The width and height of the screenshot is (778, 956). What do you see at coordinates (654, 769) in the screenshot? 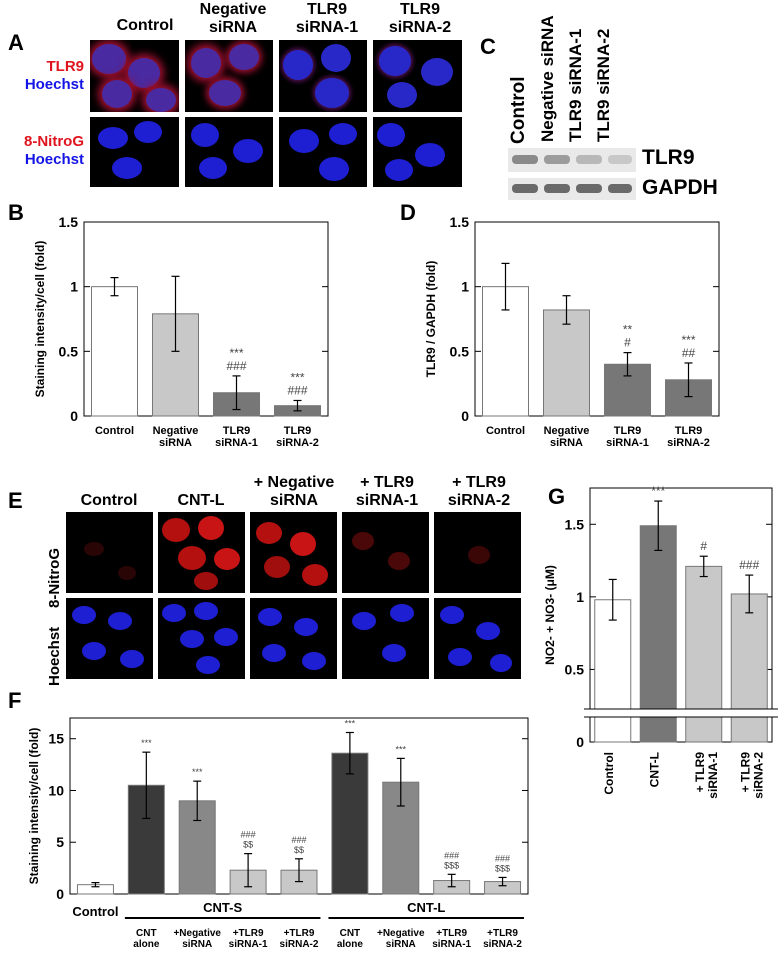
I see `x-category-label: CNT-L` at bounding box center [654, 769].